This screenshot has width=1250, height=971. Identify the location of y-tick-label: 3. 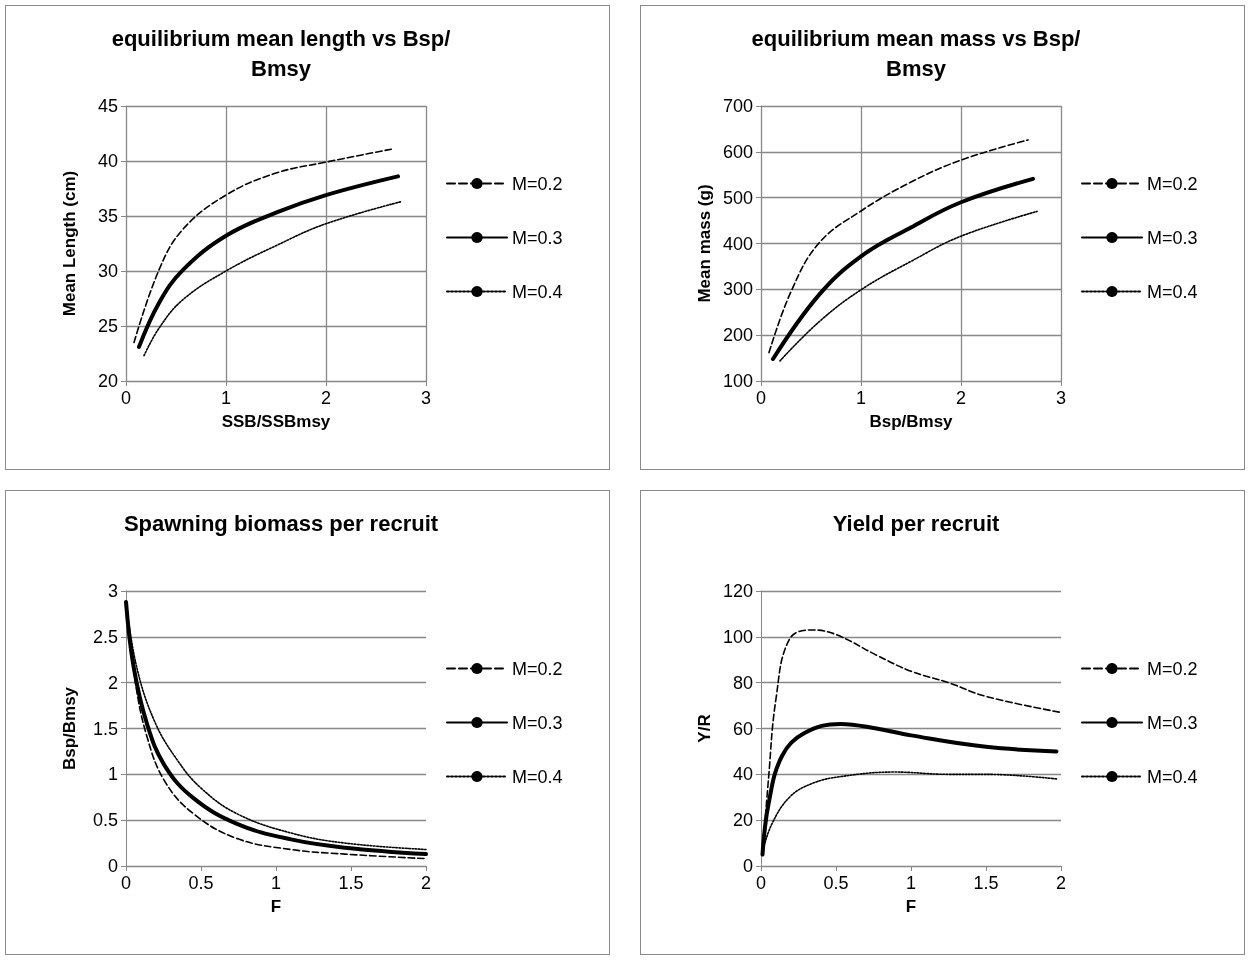
(112, 591).